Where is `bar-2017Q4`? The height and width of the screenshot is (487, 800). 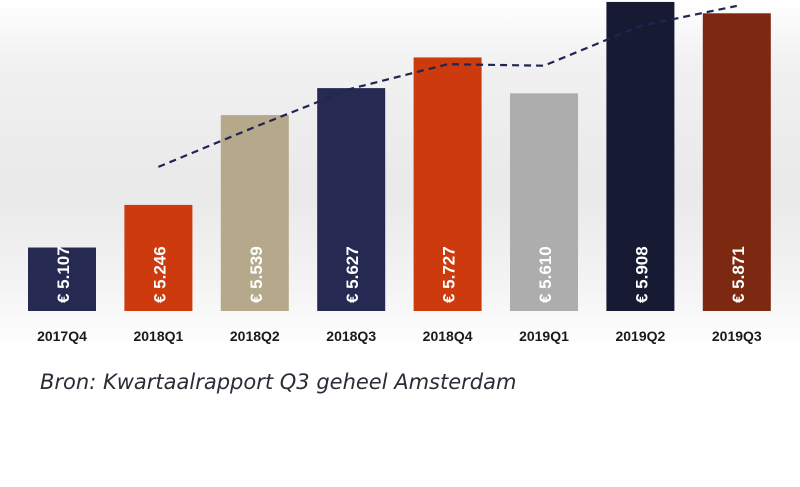 bar-2017Q4 is located at coordinates (62, 279).